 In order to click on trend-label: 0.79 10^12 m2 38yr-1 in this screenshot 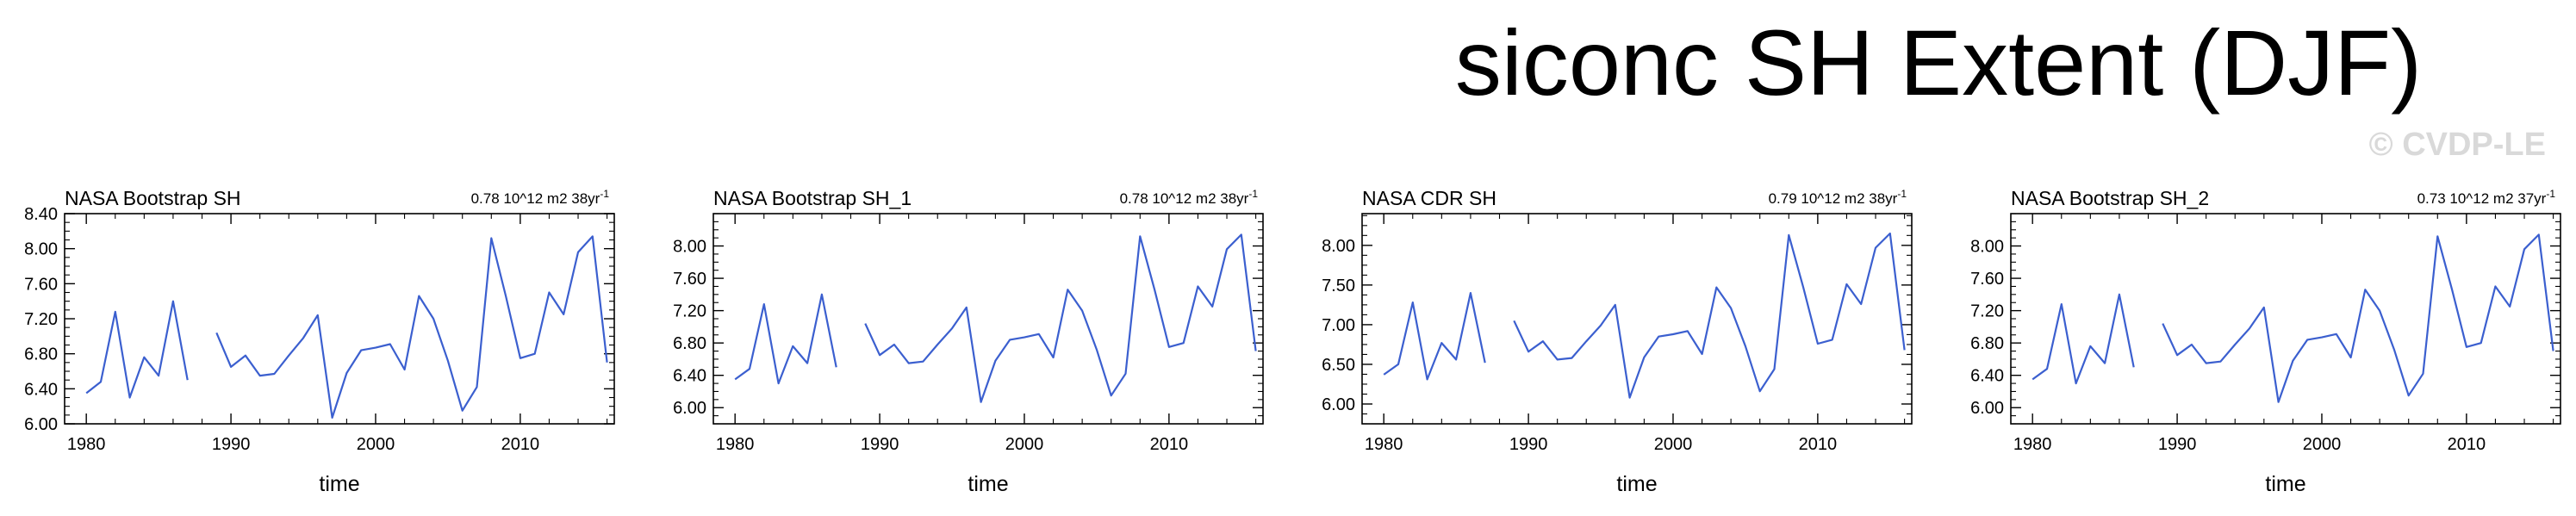, I will do `click(1838, 198)`.